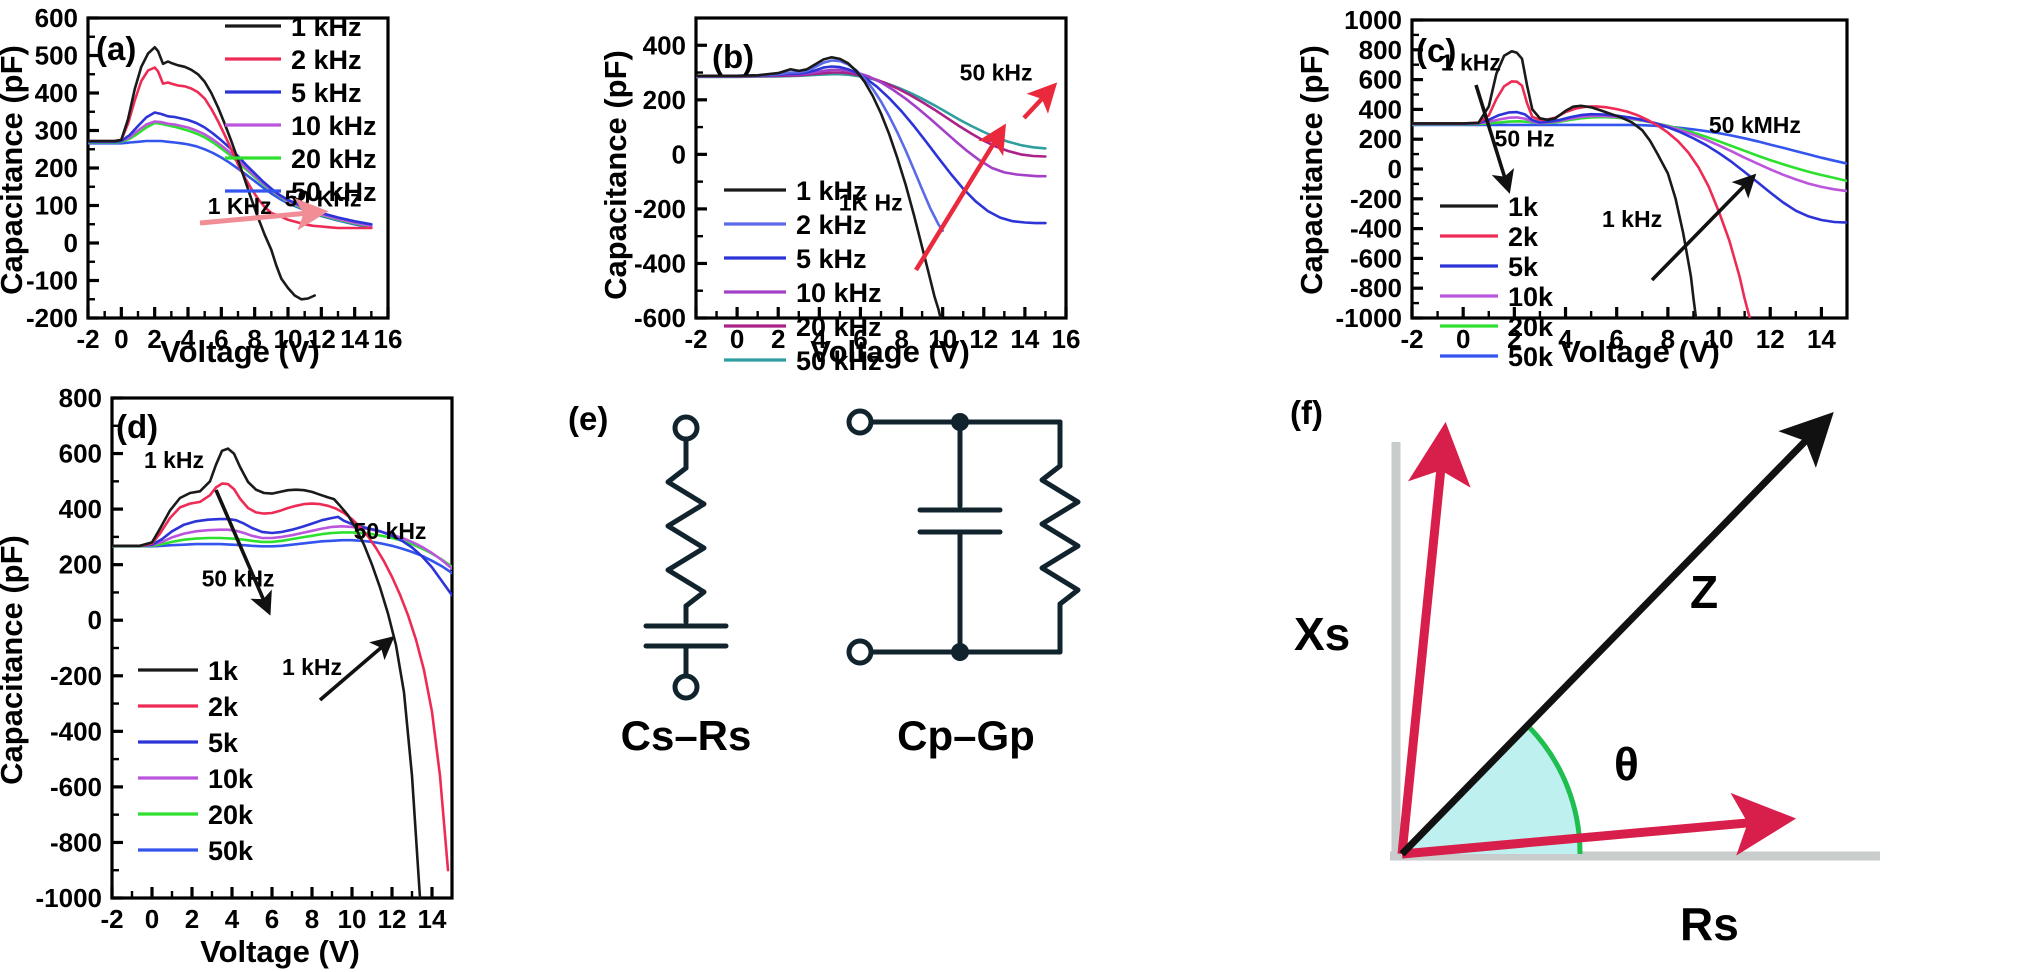 This screenshot has height=972, width=2020. Describe the element at coordinates (839, 361) in the screenshot. I see `legend-label-50-kHz: 50 kHz` at that location.